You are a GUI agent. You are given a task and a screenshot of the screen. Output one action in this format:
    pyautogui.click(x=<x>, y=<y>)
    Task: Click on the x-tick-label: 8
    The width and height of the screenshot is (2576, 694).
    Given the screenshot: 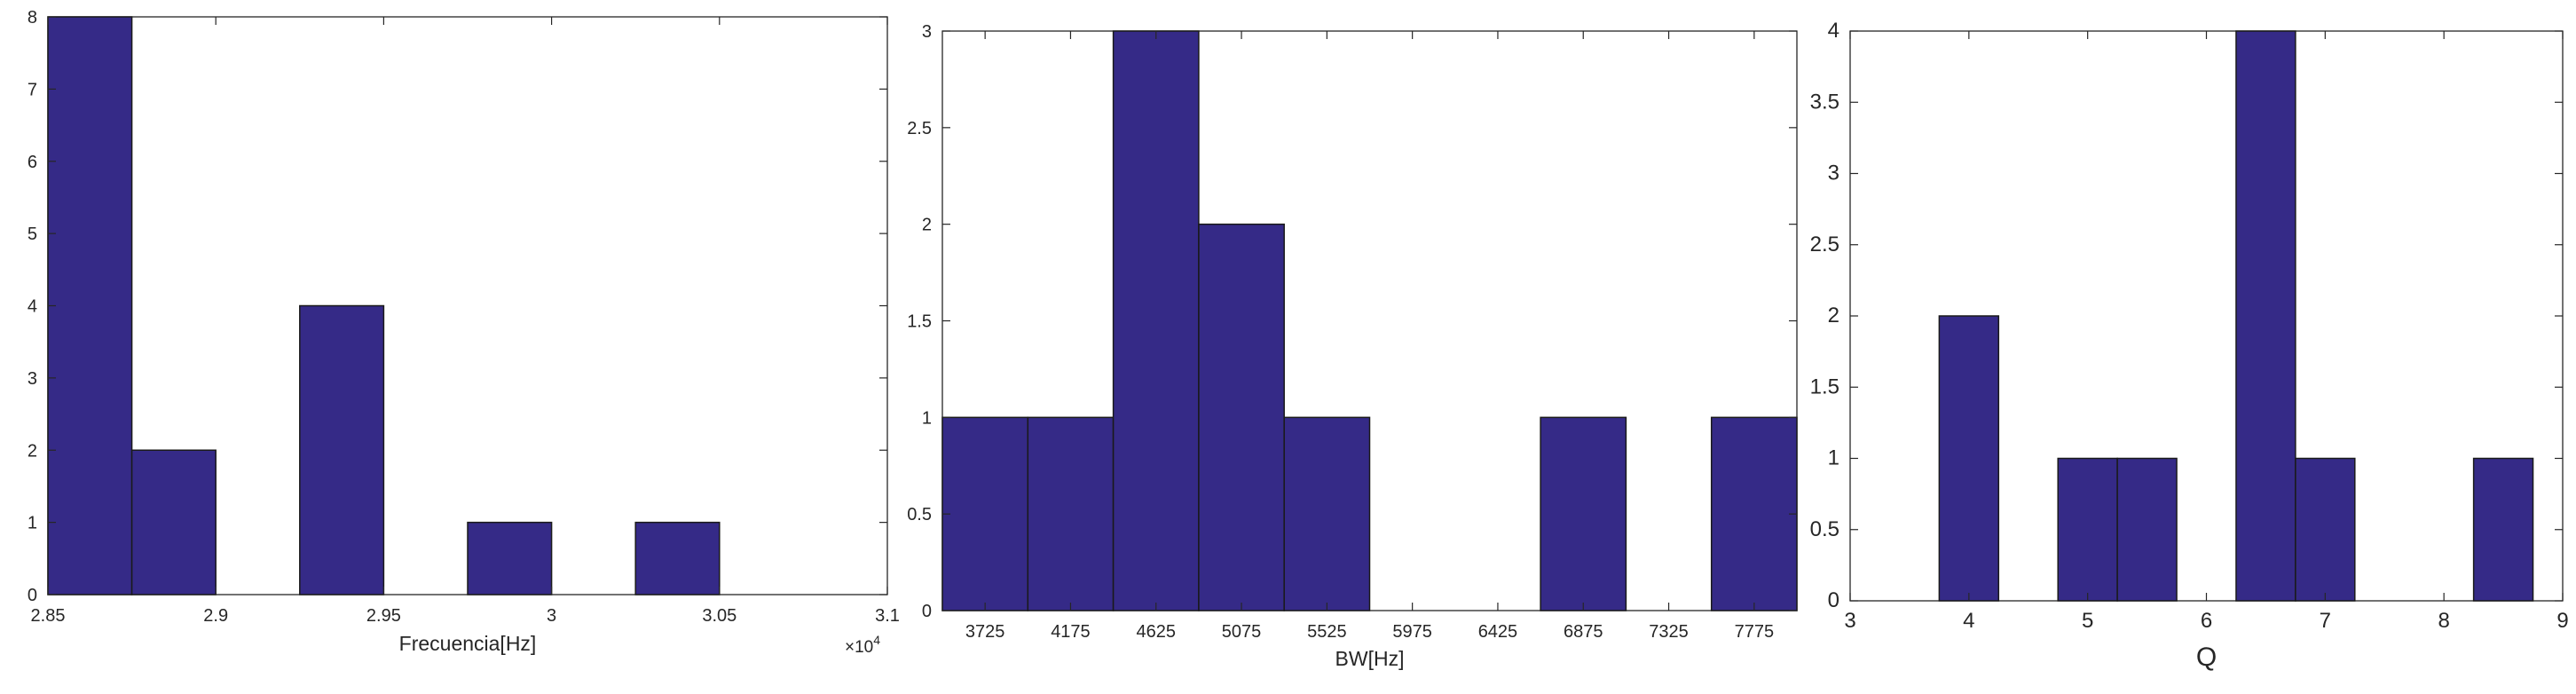 What is the action you would take?
    pyautogui.click(x=2444, y=621)
    